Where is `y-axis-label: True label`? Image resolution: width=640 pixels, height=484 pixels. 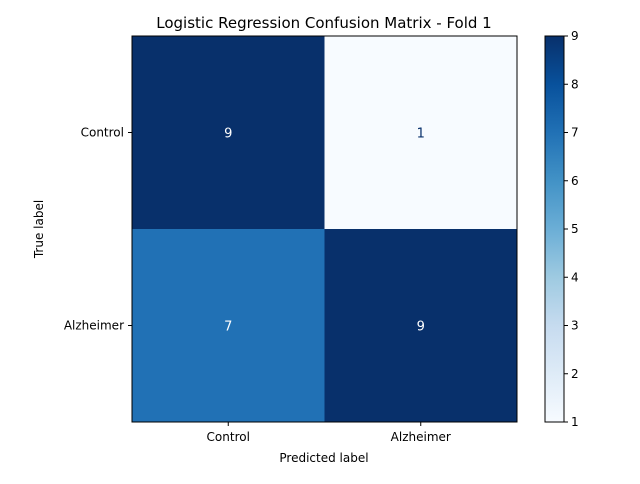 y-axis-label: True label is located at coordinates (39, 229).